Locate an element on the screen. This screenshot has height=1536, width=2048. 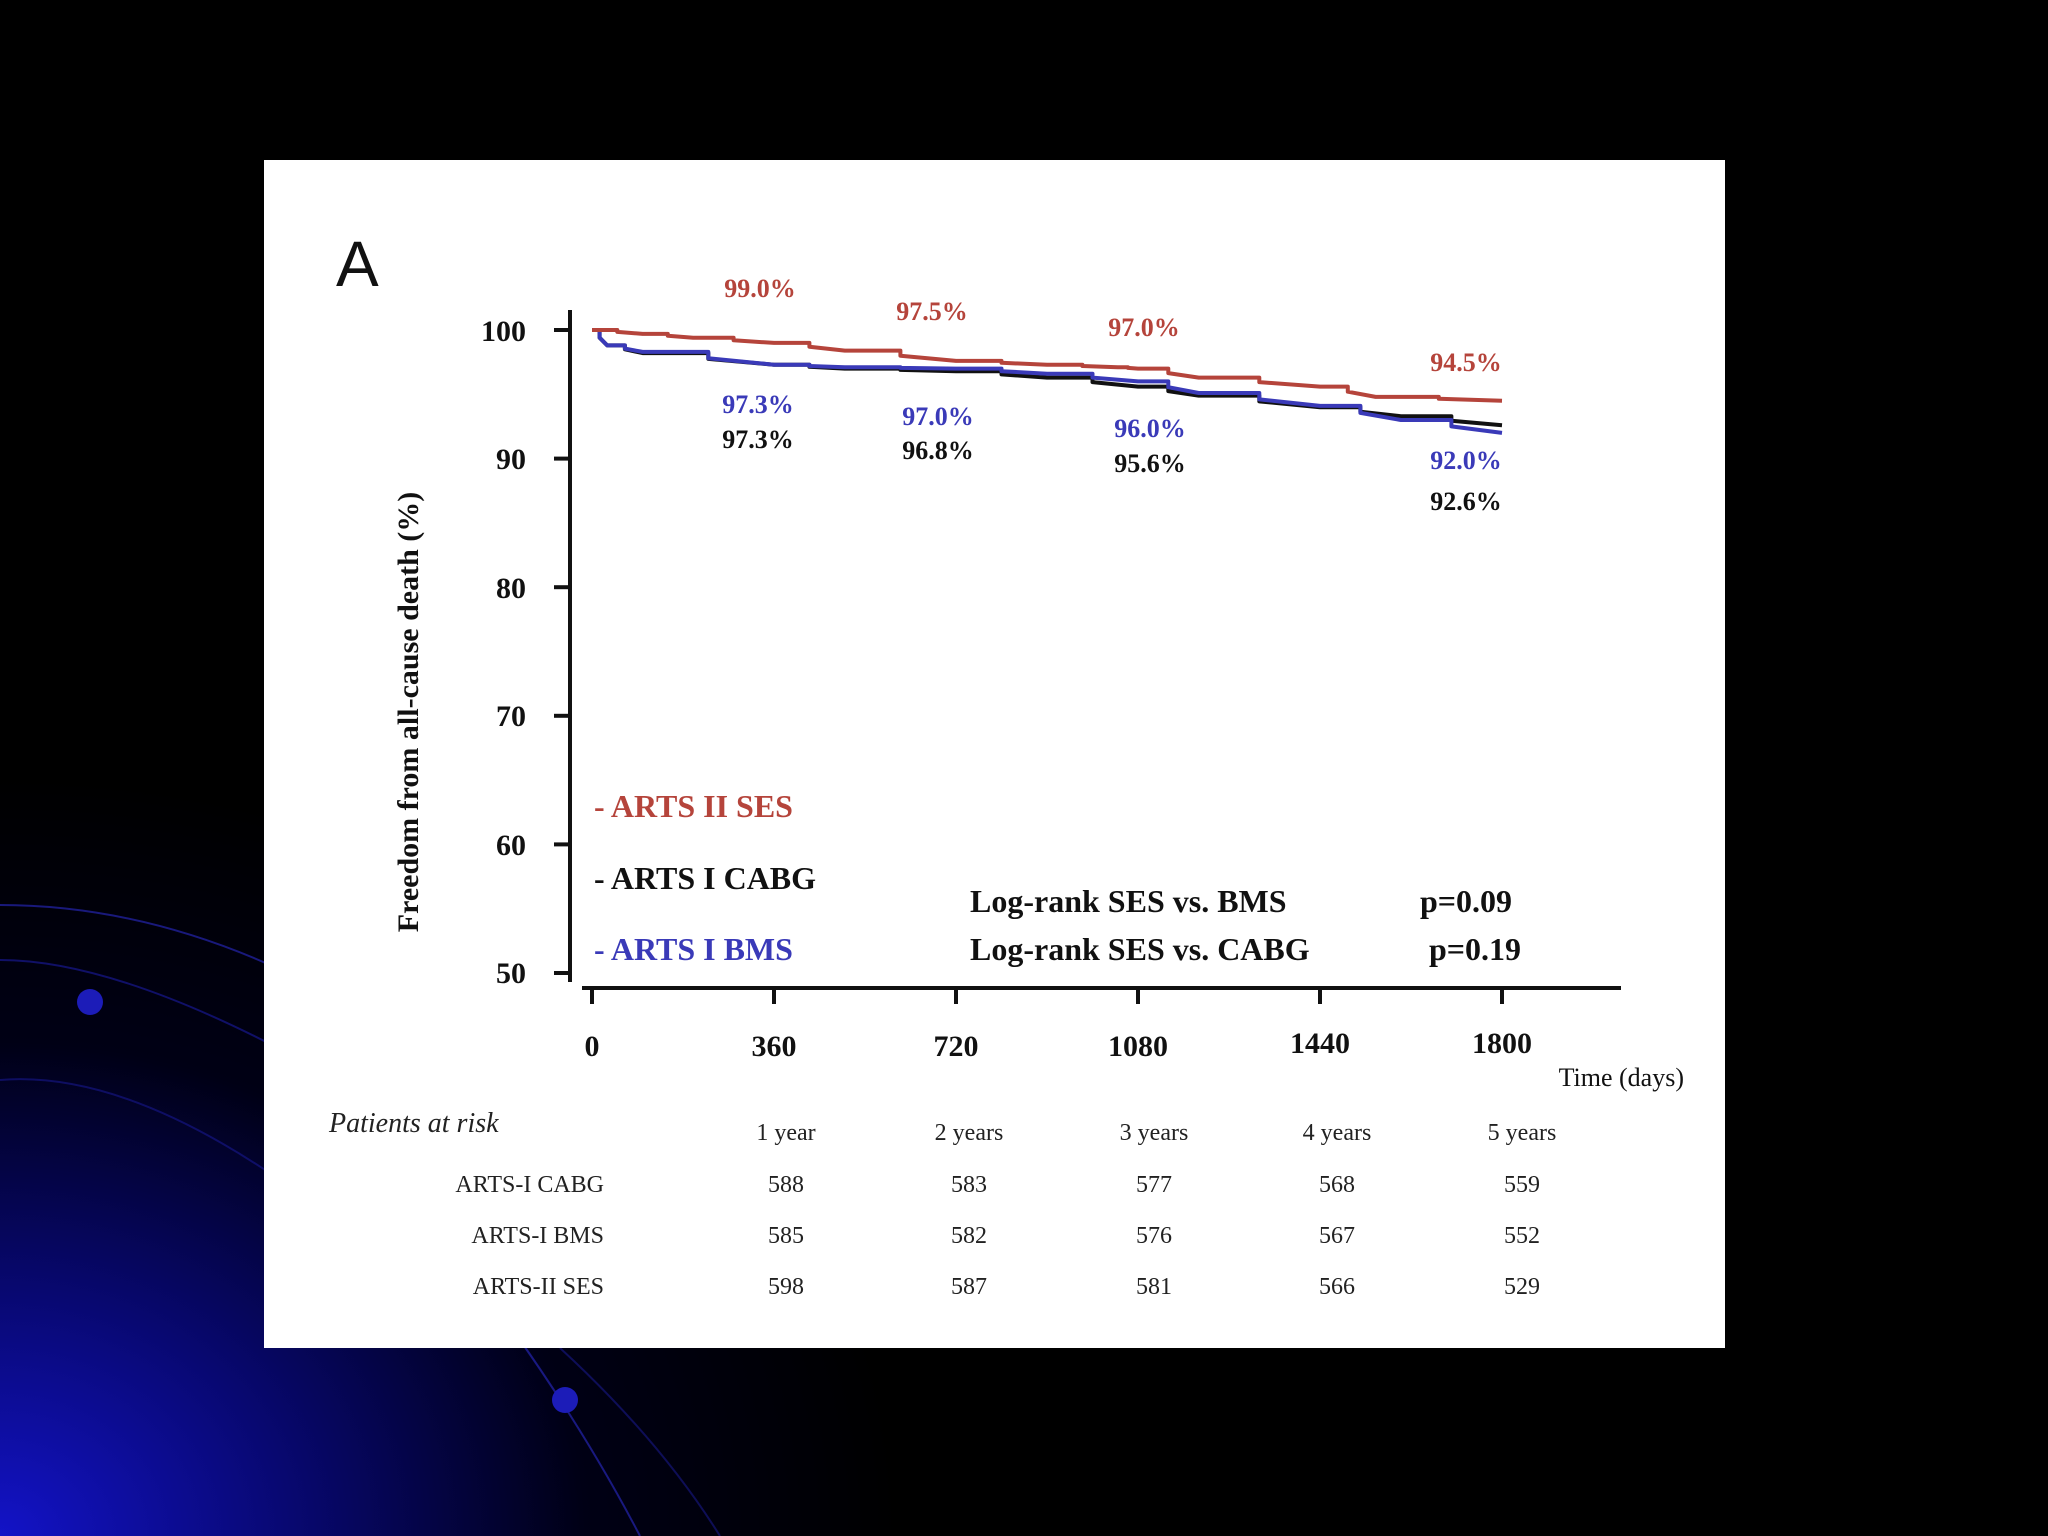
bms-label-1y: 97.3% is located at coordinates (758, 404).